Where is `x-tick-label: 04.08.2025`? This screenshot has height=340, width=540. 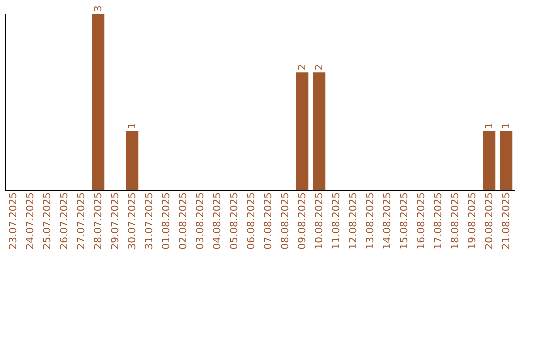 x-tick-label: 04.08.2025 is located at coordinates (218, 221).